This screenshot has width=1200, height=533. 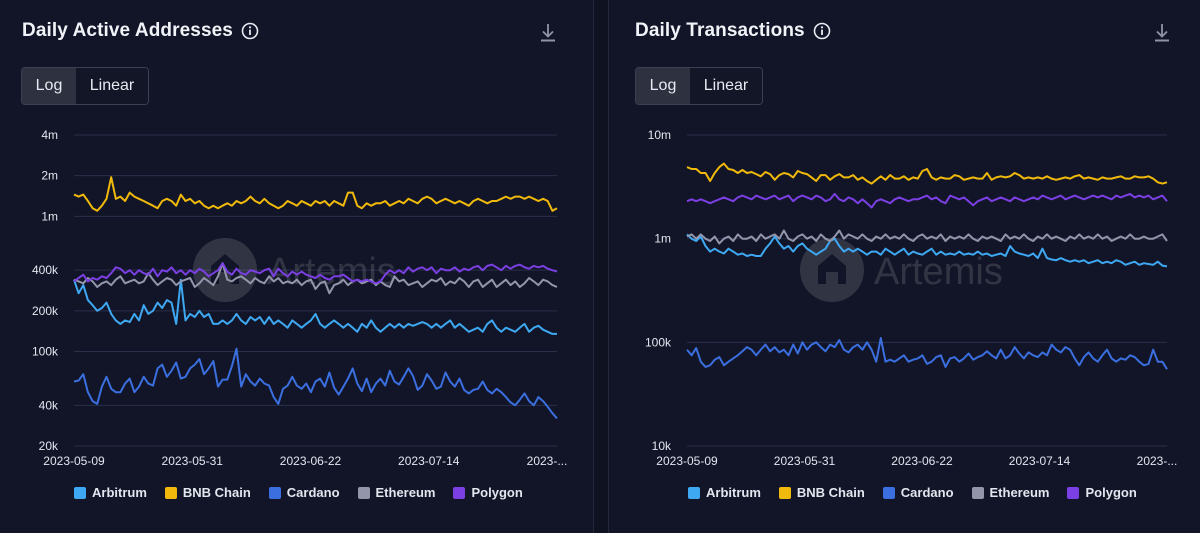 I want to click on y-tick-label: 40k, so click(x=49, y=405).